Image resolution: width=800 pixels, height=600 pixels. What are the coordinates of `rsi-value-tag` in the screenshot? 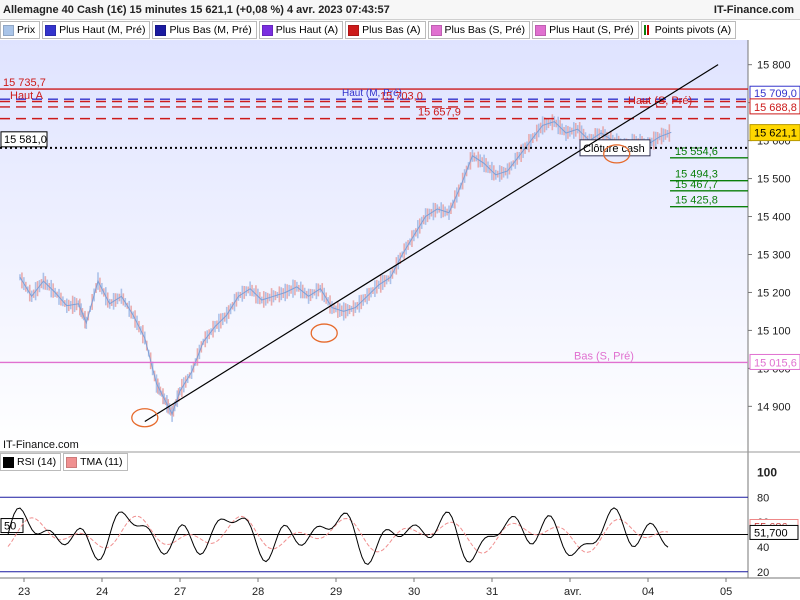 It's located at (774, 532).